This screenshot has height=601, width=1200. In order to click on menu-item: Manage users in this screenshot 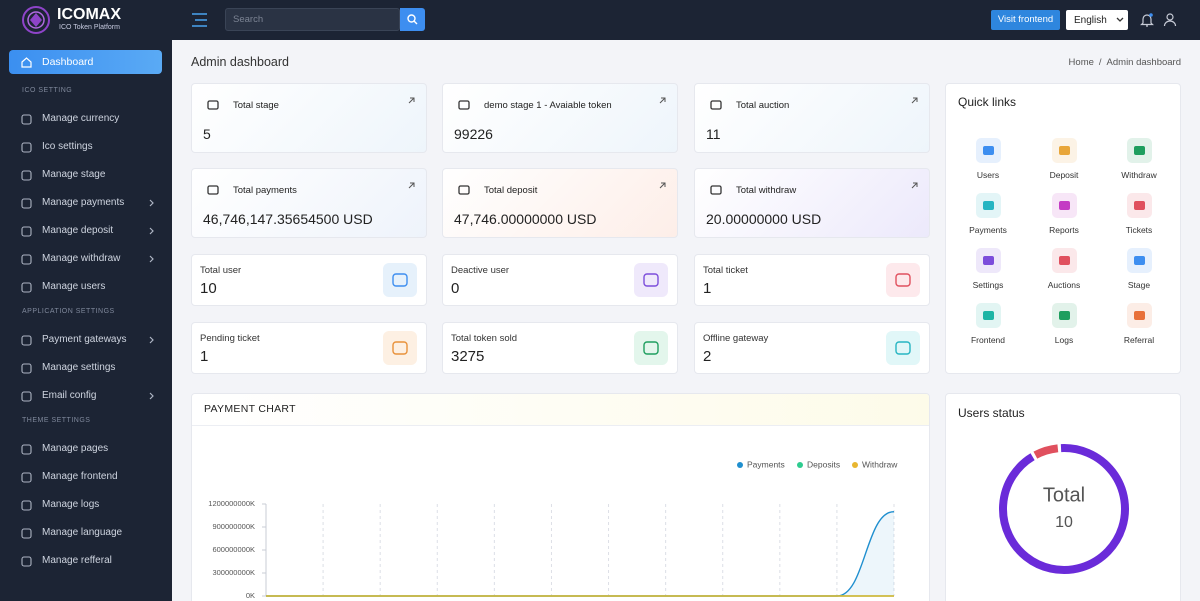, I will do `click(85, 287)`.